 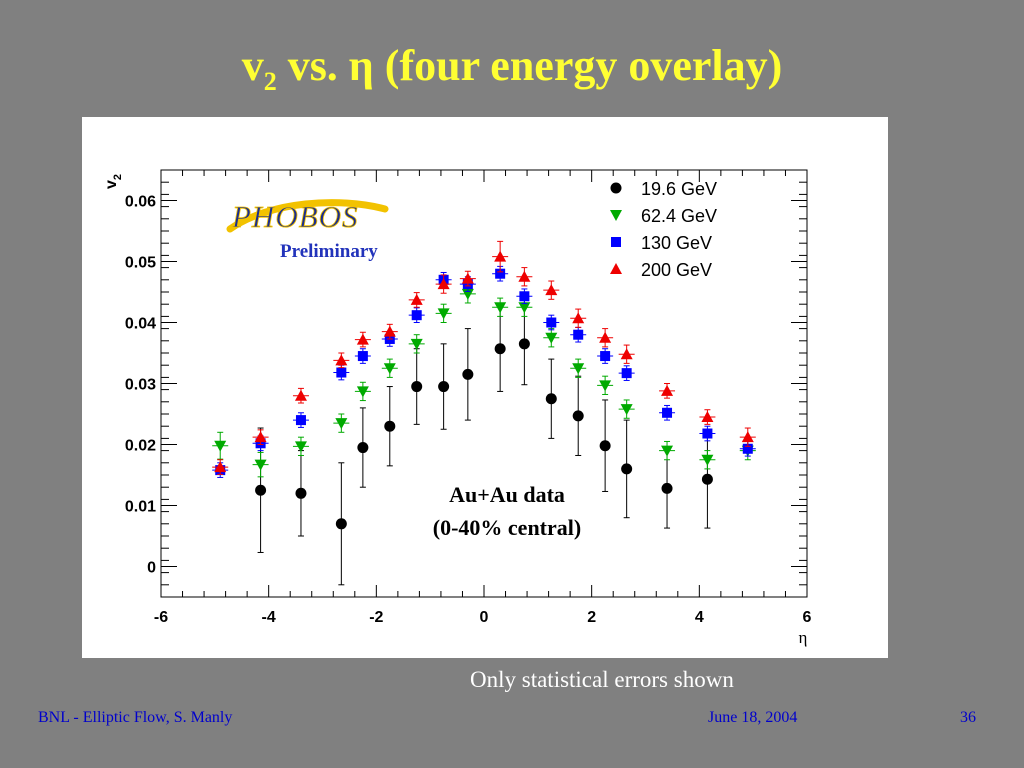 I want to click on y-tick-label: 0.05, so click(x=140, y=263).